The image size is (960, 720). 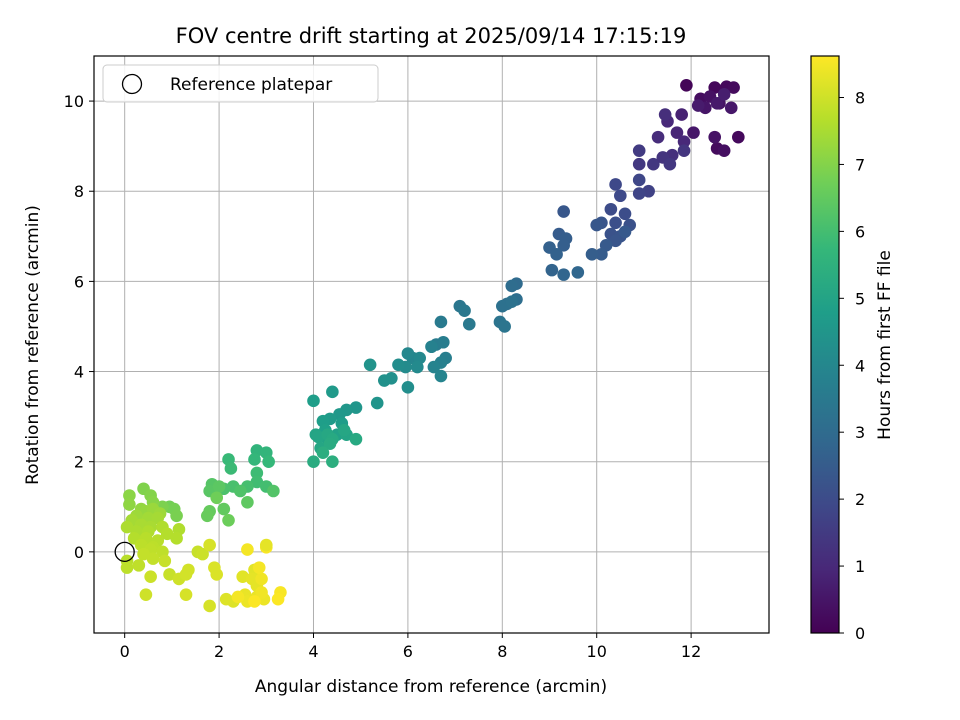 What do you see at coordinates (219, 651) in the screenshot?
I see `x-tick-label: 2` at bounding box center [219, 651].